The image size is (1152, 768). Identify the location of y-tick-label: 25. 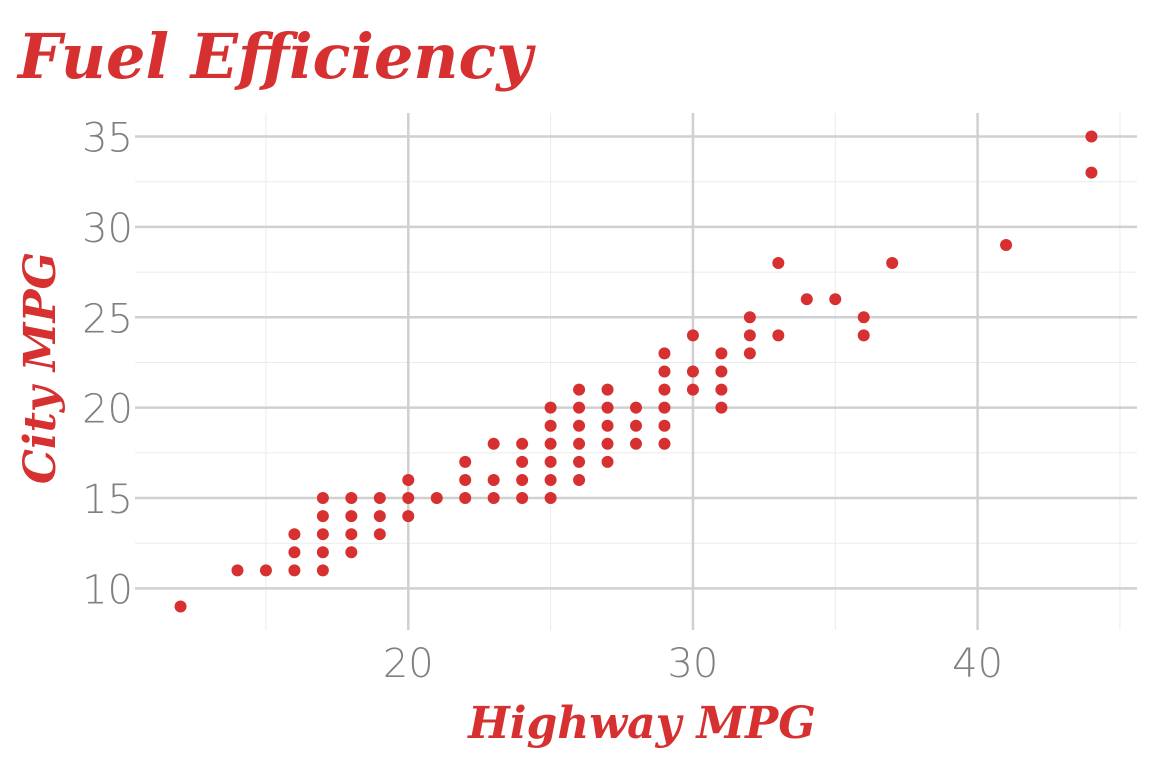
(107, 319).